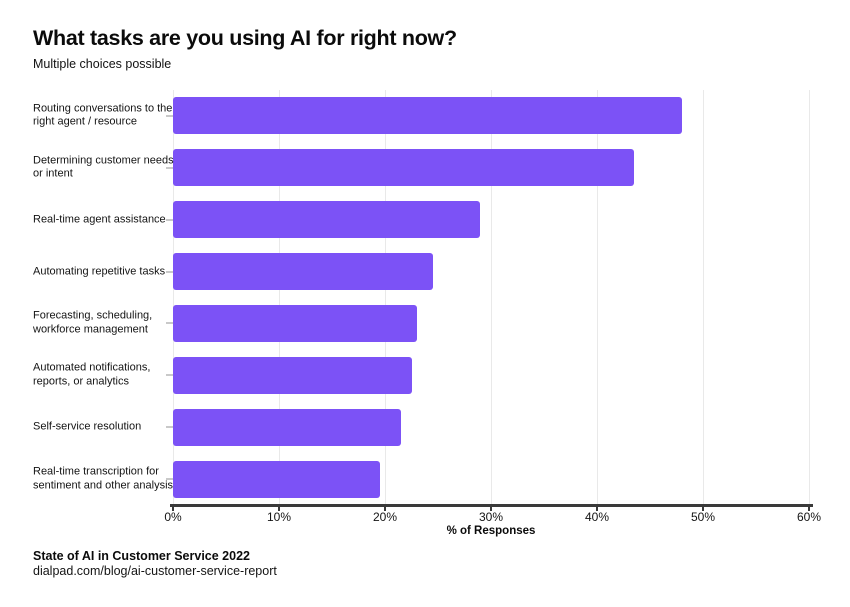 The width and height of the screenshot is (850, 607). Describe the element at coordinates (102, 64) in the screenshot. I see `chart-subtitle: Multiple choices possible` at that location.